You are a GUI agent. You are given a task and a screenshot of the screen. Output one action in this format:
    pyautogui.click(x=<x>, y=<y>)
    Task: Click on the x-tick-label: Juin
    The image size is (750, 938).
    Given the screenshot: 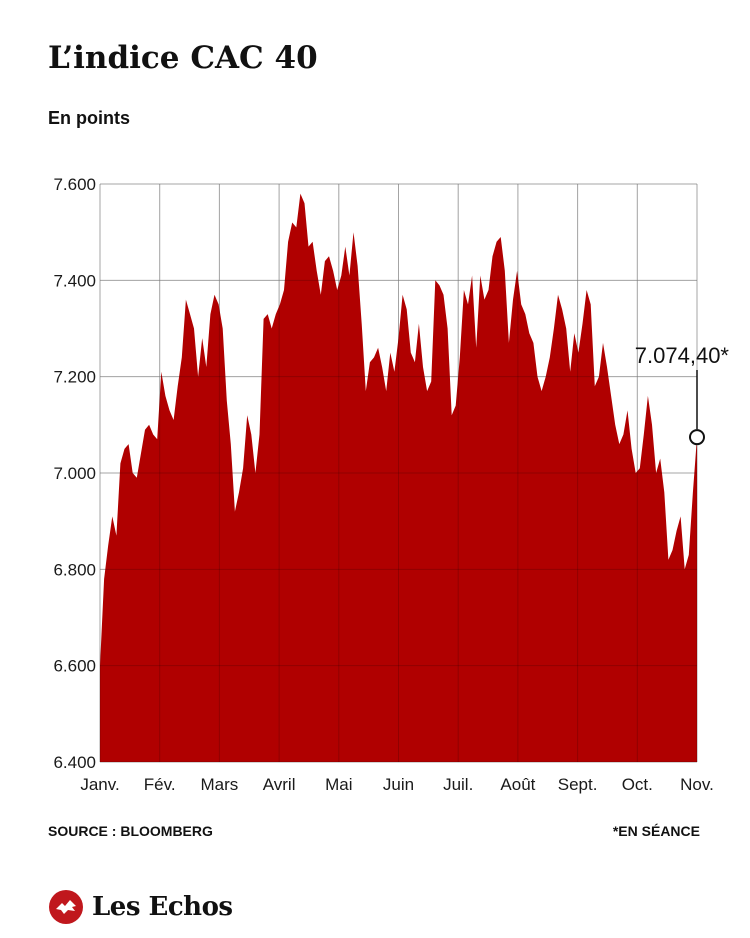 What is the action you would take?
    pyautogui.click(x=398, y=784)
    